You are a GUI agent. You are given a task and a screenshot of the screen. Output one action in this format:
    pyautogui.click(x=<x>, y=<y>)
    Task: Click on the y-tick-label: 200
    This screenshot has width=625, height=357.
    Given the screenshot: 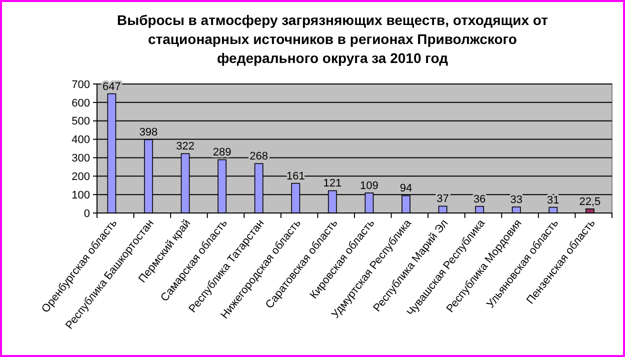 What is the action you would take?
    pyautogui.click(x=81, y=176)
    